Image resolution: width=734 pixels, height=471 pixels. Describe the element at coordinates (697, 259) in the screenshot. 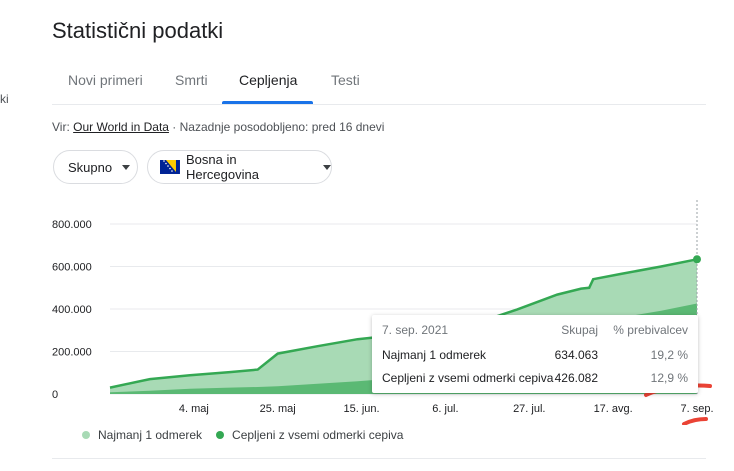

I see `data-point-marker` at that location.